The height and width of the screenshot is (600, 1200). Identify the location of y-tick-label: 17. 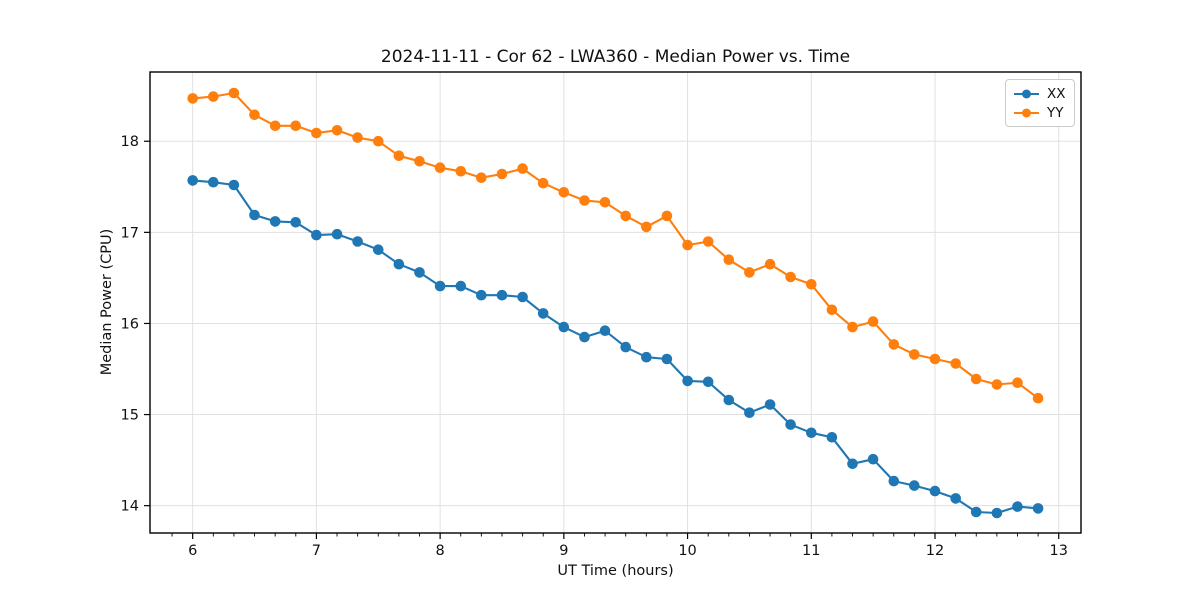
(130, 233).